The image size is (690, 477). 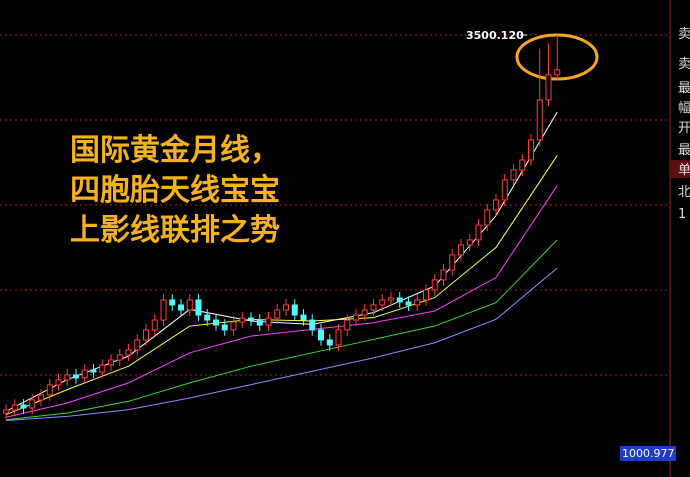 I want to click on annotation: 国际黄金月线，, so click(x=175, y=150).